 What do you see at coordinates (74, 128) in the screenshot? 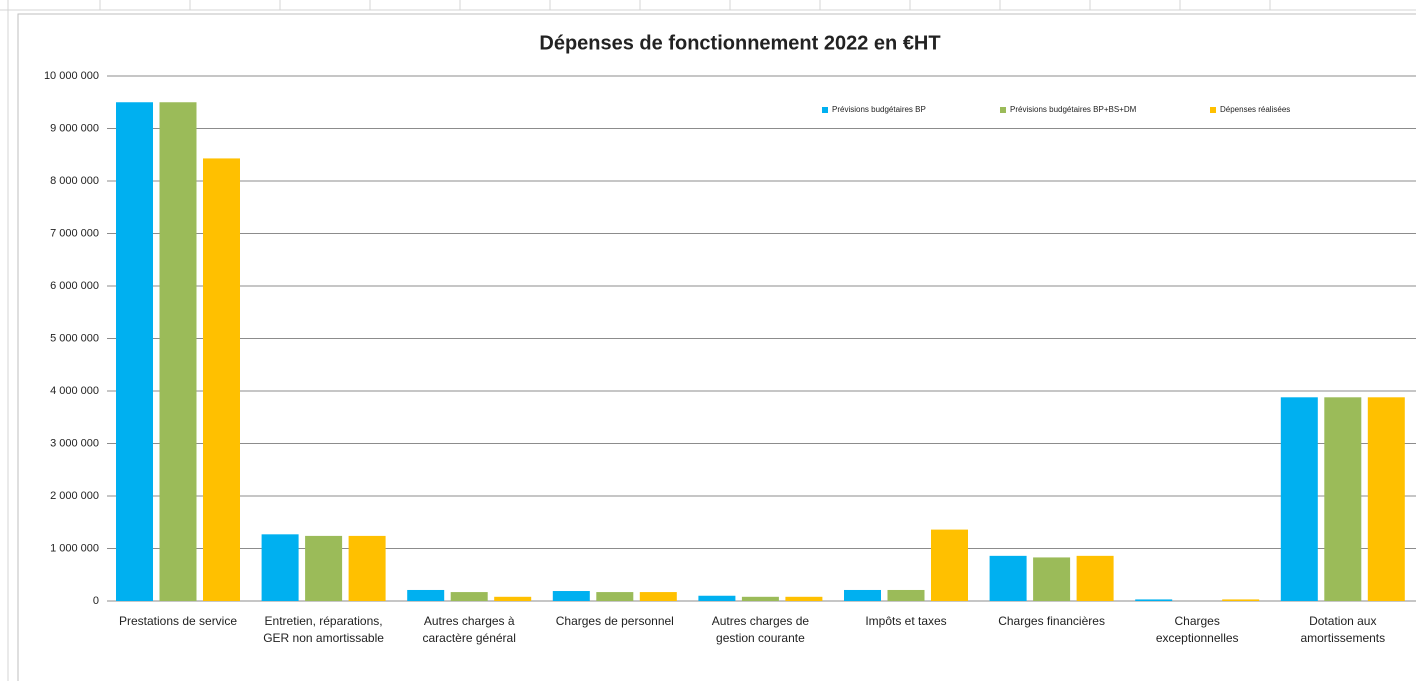
I see `y-tick-label: 9 000 000` at bounding box center [74, 128].